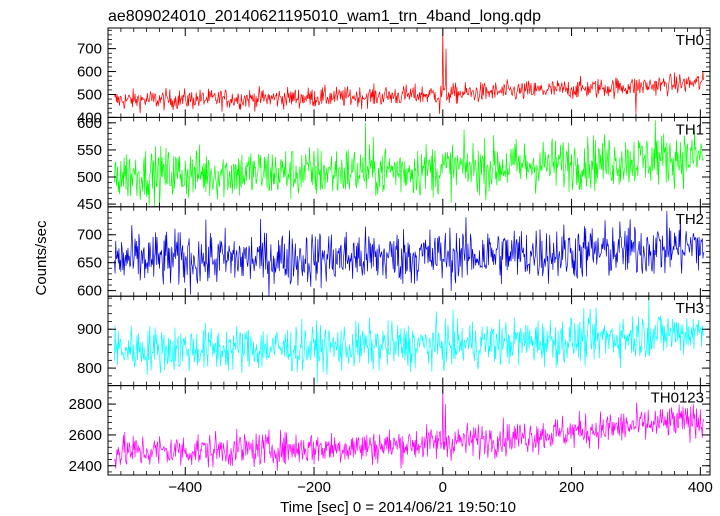 This screenshot has width=720, height=516. What do you see at coordinates (314, 487) in the screenshot?
I see `x-tick-label: −200` at bounding box center [314, 487].